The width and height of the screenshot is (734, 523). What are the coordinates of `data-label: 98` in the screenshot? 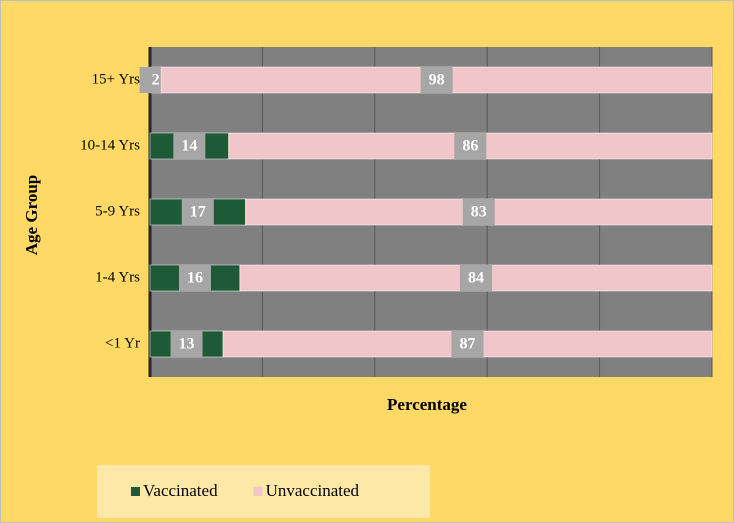 It's located at (437, 80).